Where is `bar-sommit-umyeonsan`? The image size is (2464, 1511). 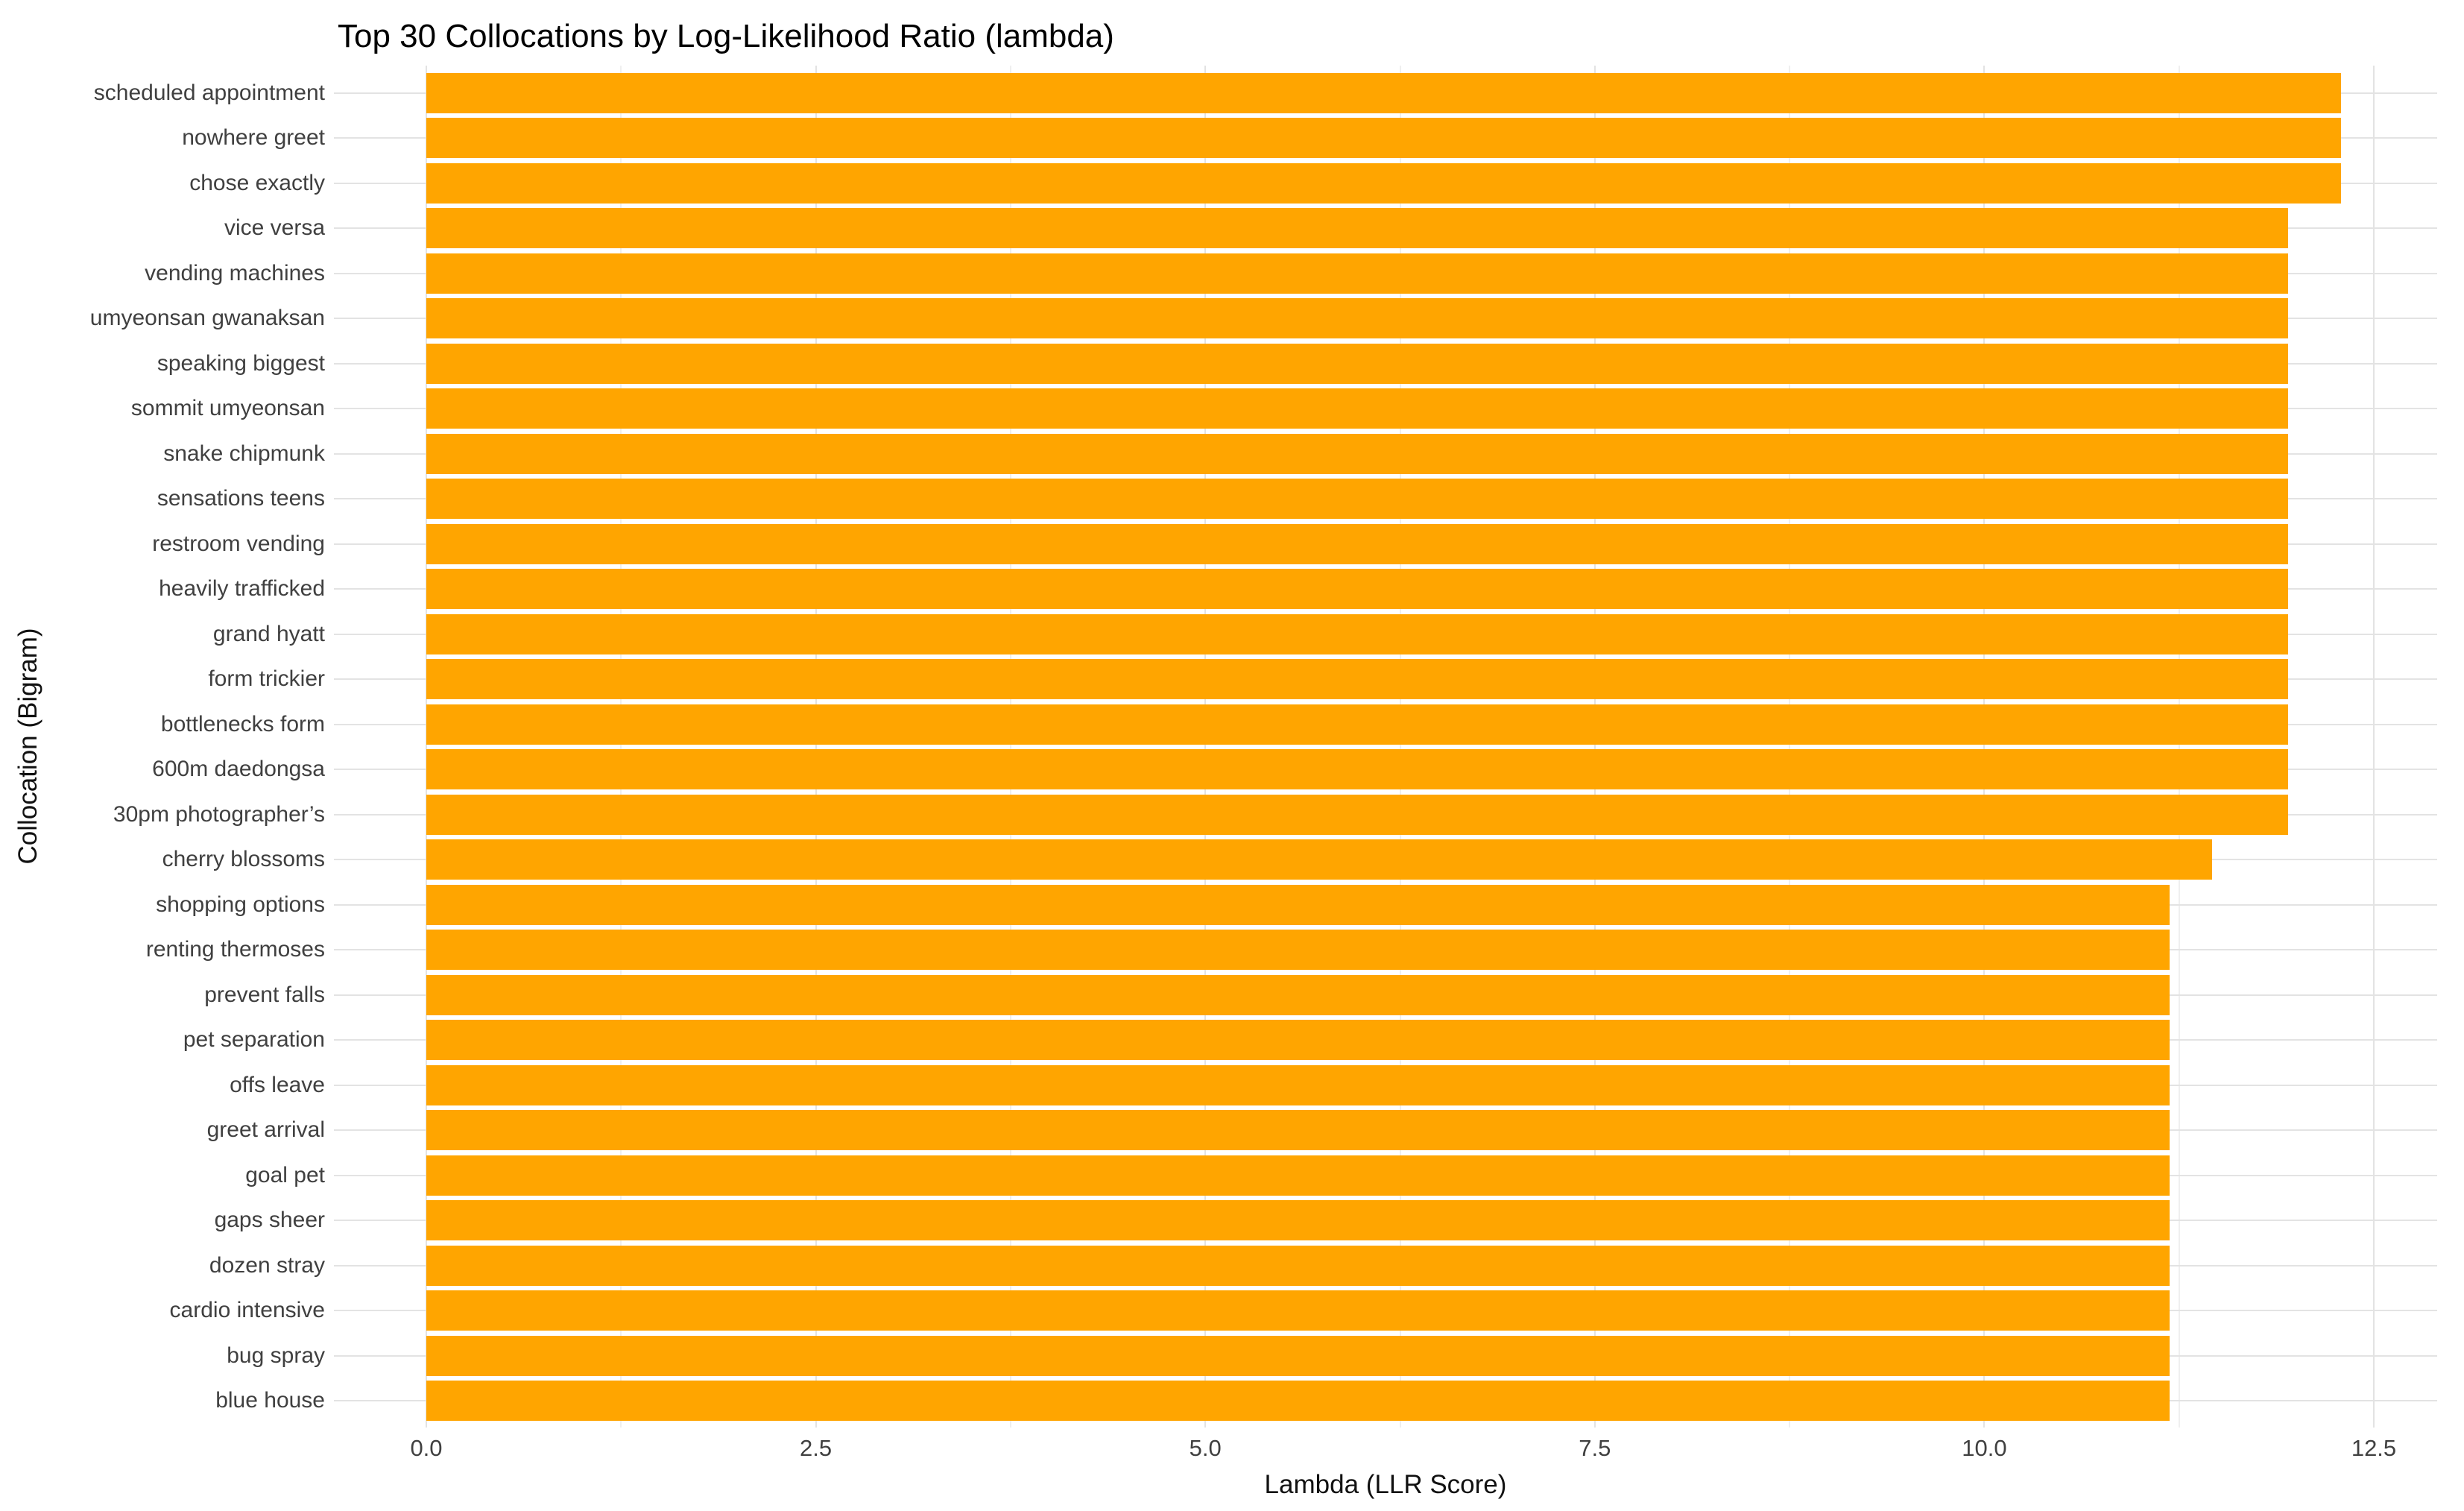 bar-sommit-umyeonsan is located at coordinates (1357, 408).